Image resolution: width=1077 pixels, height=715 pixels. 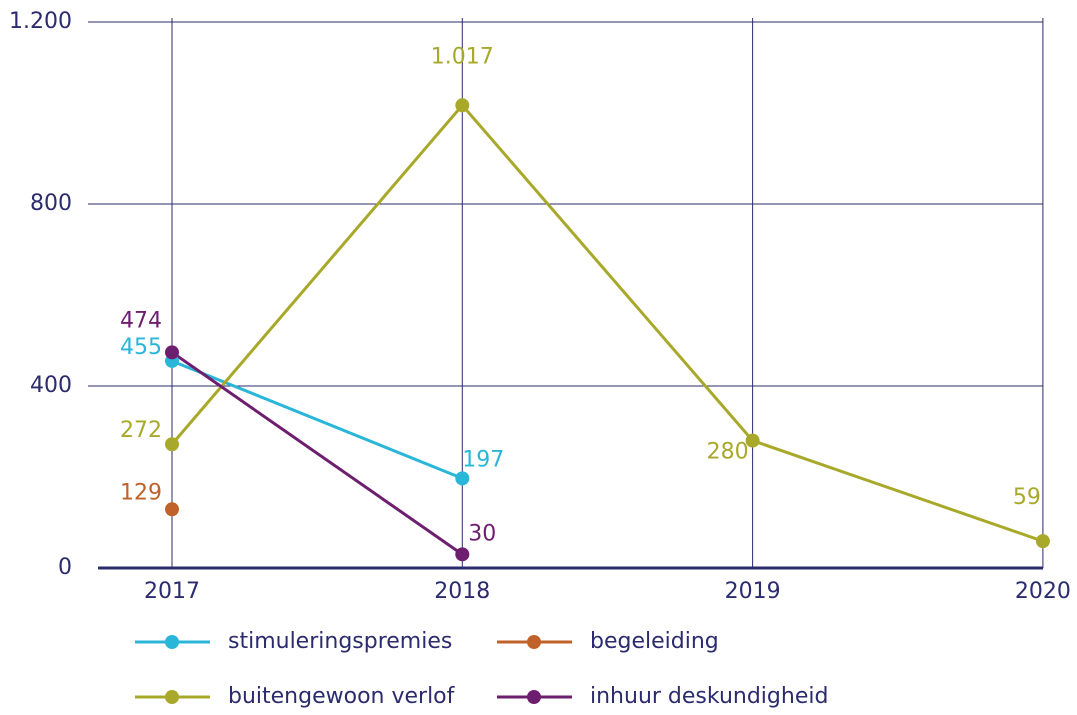 What do you see at coordinates (340, 641) in the screenshot?
I see `legend-label: stimuleringspremies` at bounding box center [340, 641].